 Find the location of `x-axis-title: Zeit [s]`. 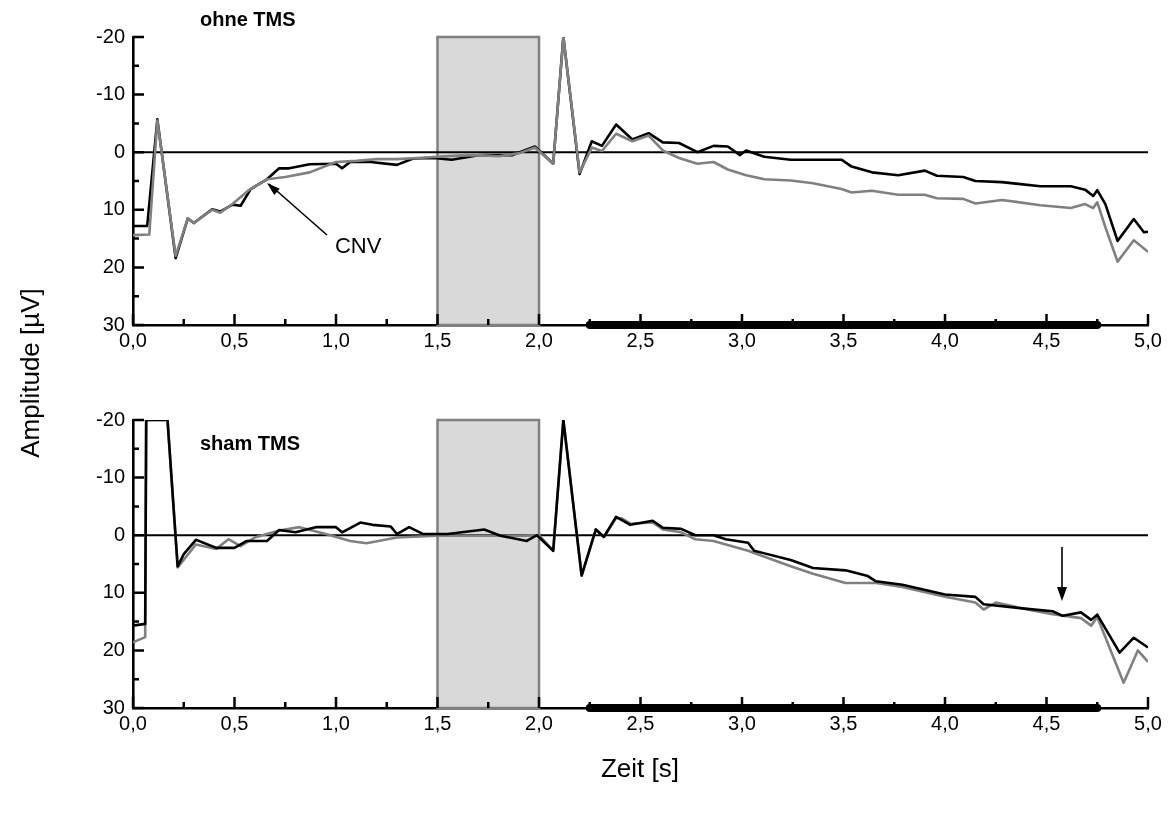

x-axis-title: Zeit [s] is located at coordinates (640, 768).